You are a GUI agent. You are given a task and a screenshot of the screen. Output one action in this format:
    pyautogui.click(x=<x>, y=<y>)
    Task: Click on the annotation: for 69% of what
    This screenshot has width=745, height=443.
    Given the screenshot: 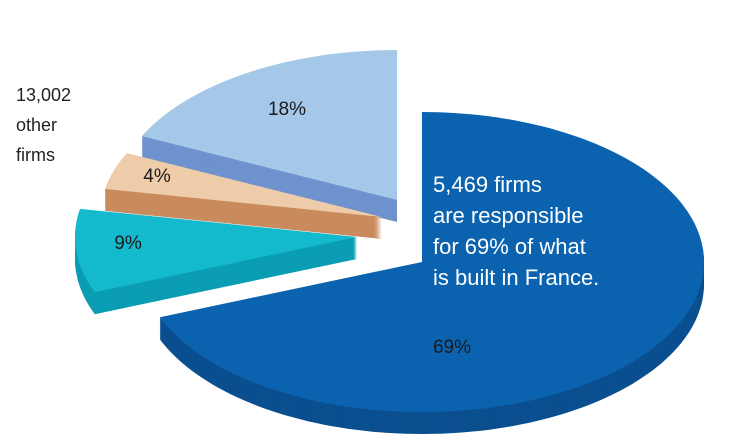 What is the action you would take?
    pyautogui.click(x=509, y=246)
    